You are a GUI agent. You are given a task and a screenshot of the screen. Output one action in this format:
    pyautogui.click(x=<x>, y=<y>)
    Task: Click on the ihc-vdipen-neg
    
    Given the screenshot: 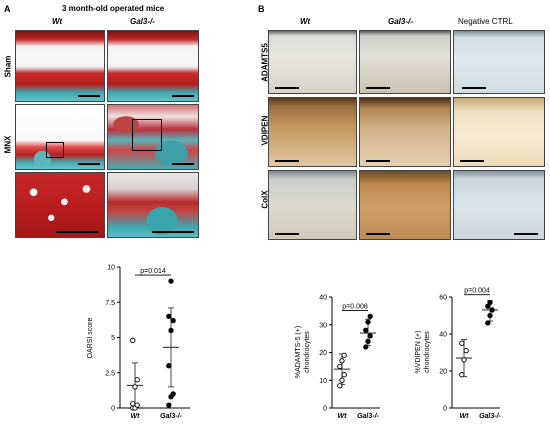 What is the action you would take?
    pyautogui.click(x=499, y=132)
    